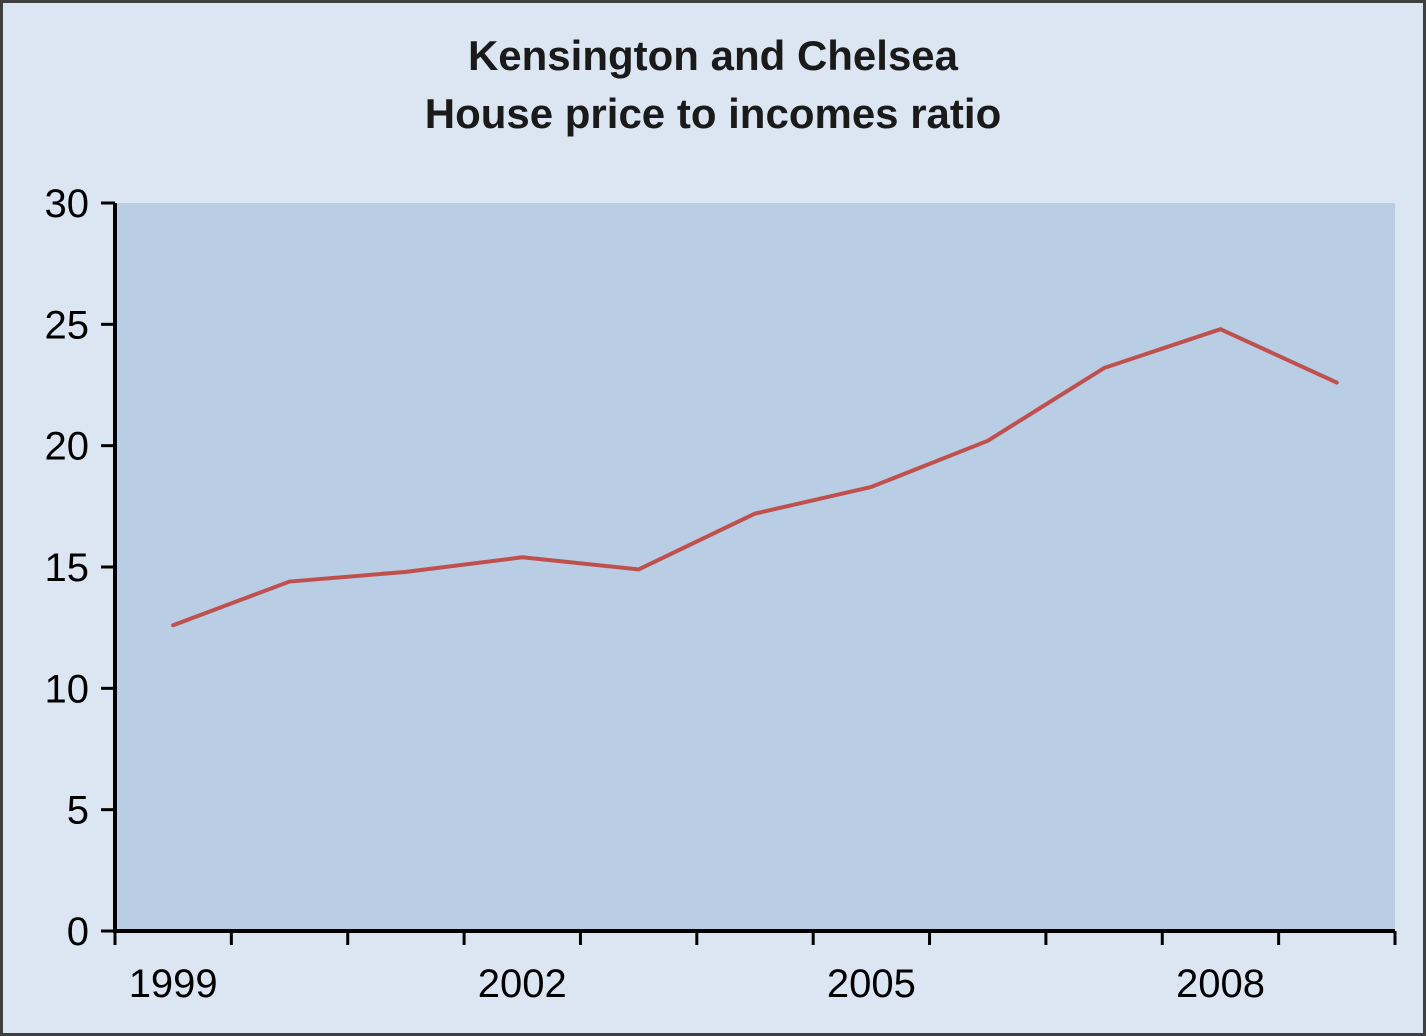  Describe the element at coordinates (67, 325) in the screenshot. I see `y-tick-label: 25` at that location.